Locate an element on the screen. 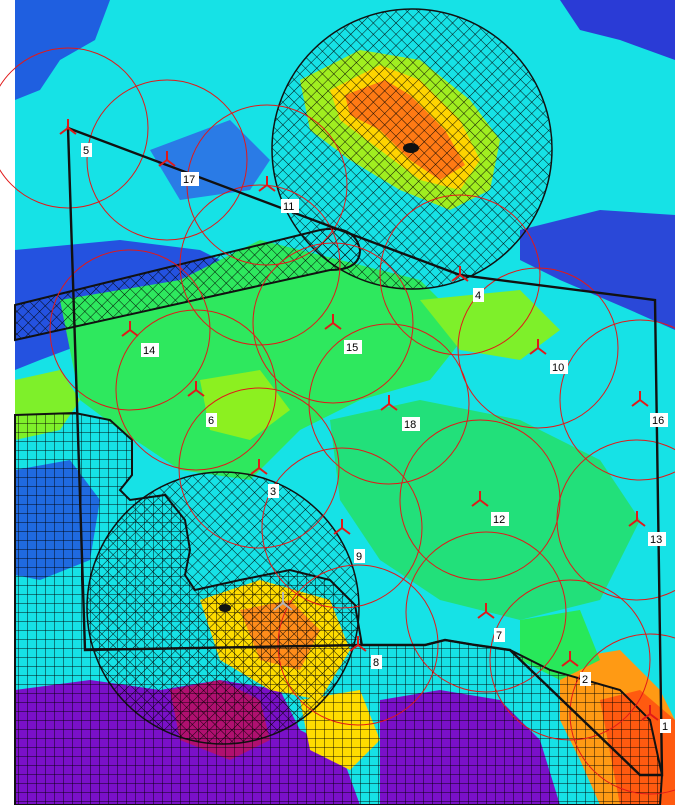  station-label-text: 13 is located at coordinates (656, 540).